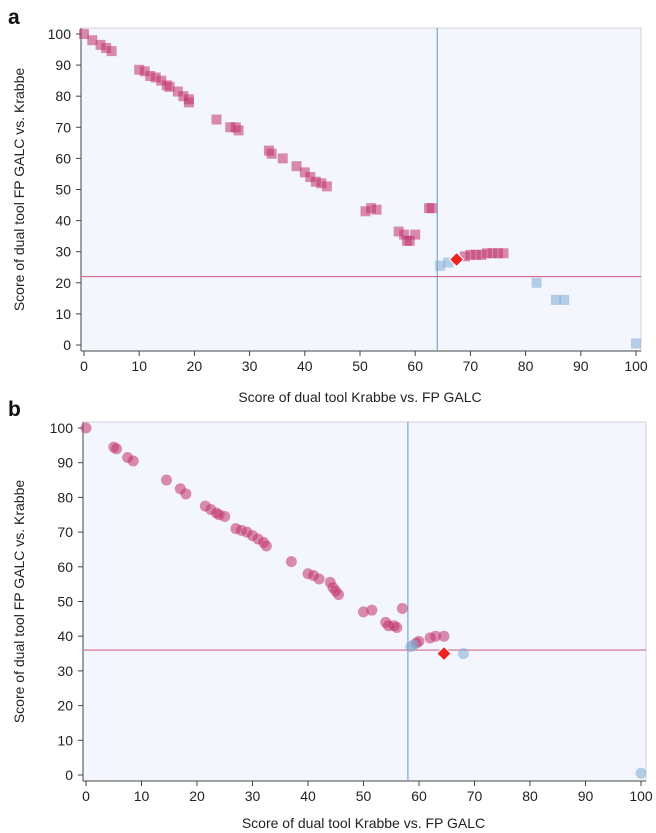 The image size is (656, 833). What do you see at coordinates (65, 532) in the screenshot?
I see `y-tick-label: 70` at bounding box center [65, 532].